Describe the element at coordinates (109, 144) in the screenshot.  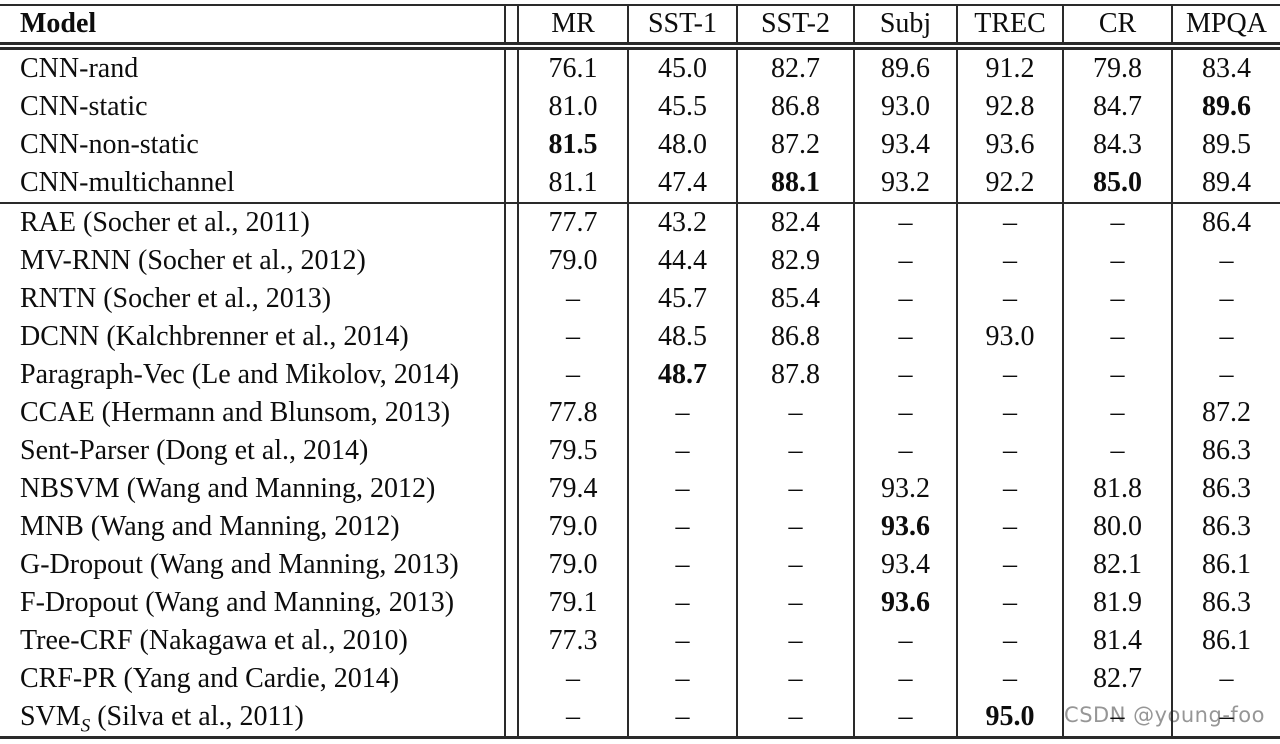
I see `model-label: CNN-non-static` at that location.